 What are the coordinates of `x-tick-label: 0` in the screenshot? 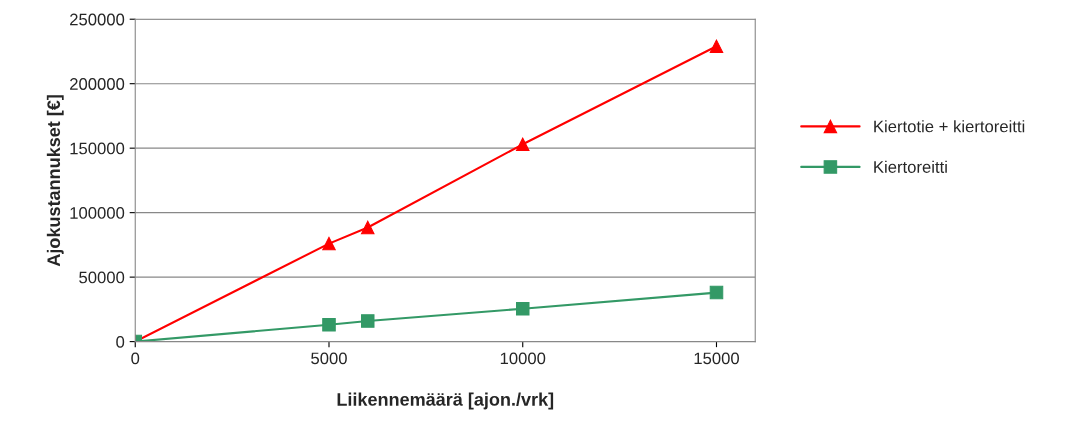 It's located at (135, 358).